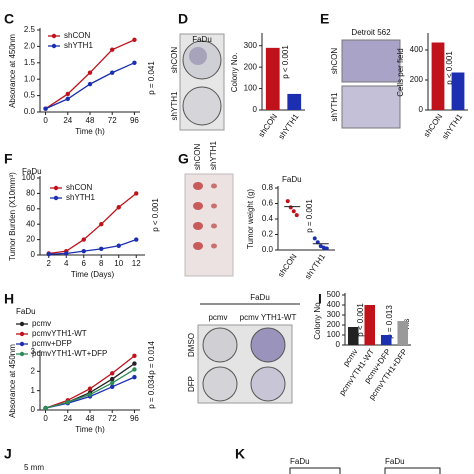 The height and width of the screenshot is (474, 474). What do you see at coordinates (79, 187) in the screenshot?
I see `legend-label: shCON` at bounding box center [79, 187].